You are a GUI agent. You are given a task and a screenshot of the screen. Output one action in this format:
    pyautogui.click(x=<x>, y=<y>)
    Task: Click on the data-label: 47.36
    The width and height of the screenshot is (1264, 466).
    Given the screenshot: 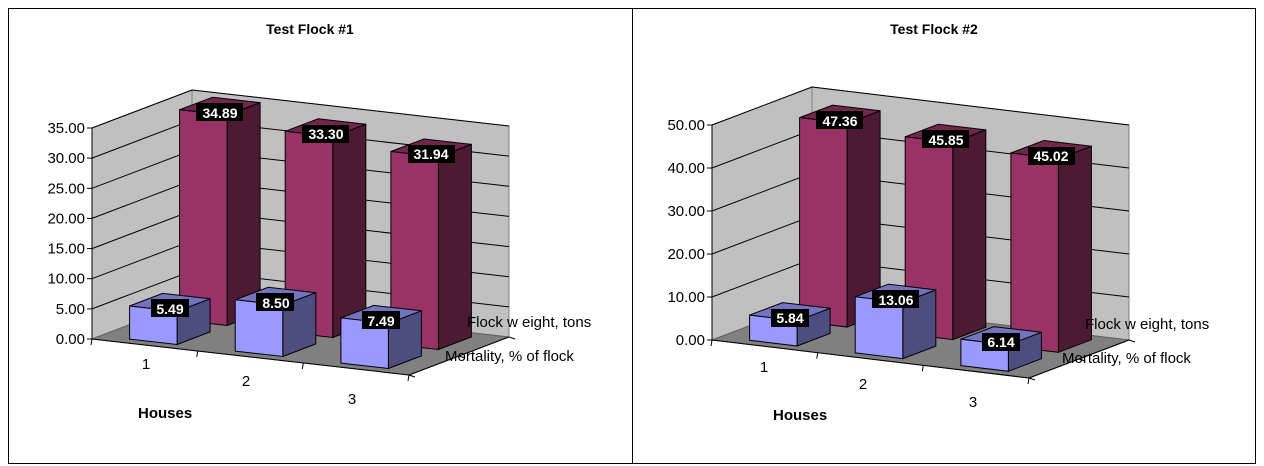 What is the action you would take?
    pyautogui.click(x=839, y=121)
    